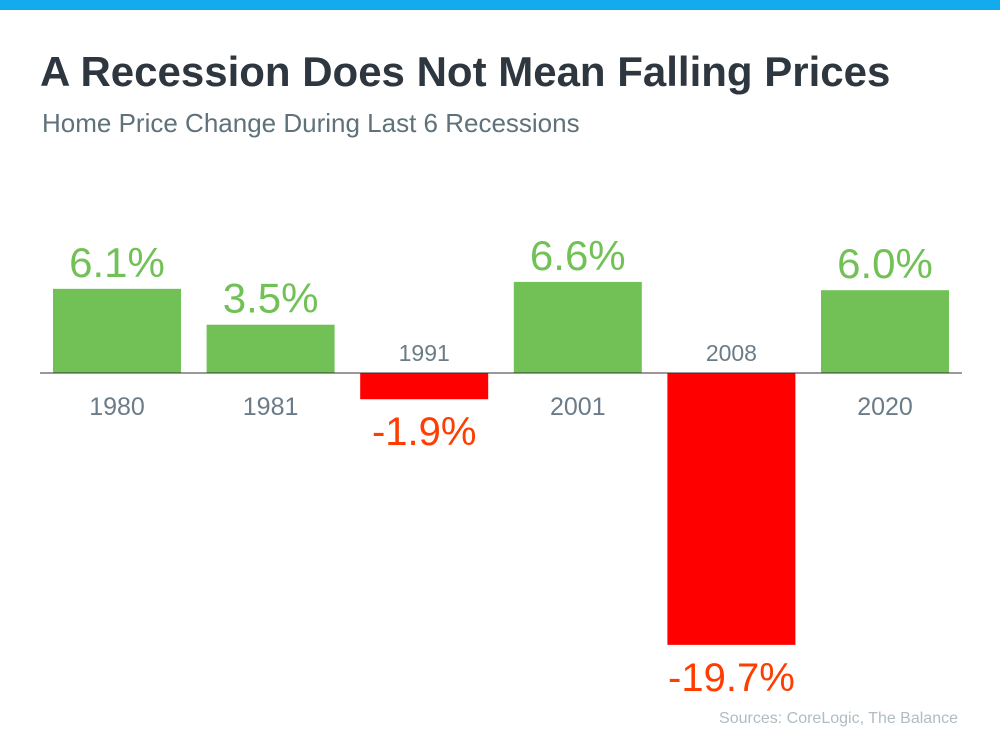  Describe the element at coordinates (731, 509) in the screenshot. I see `bar-2008` at that location.